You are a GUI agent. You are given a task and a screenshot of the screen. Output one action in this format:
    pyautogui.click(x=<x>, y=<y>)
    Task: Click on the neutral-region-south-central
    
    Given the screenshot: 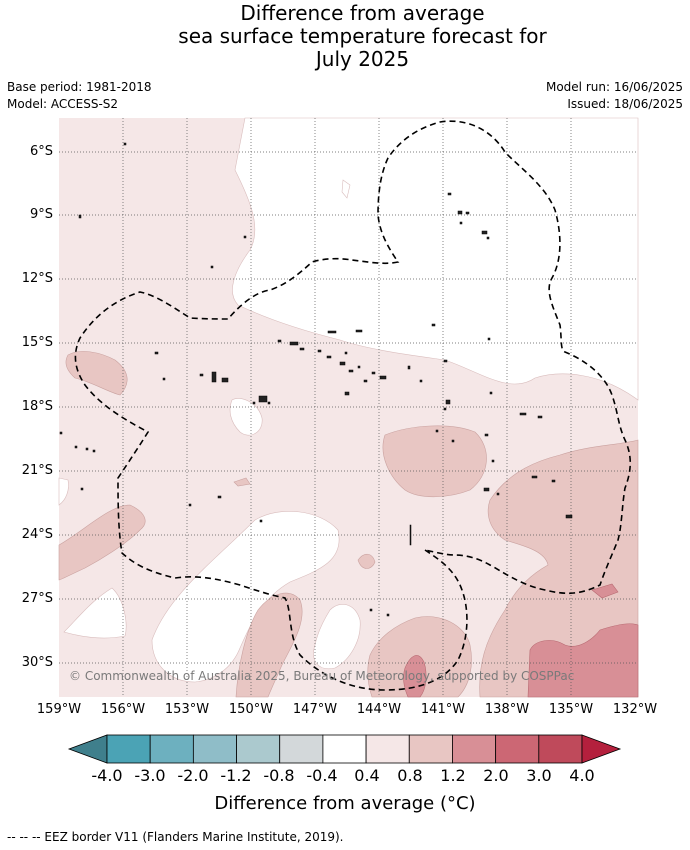 What is the action you would take?
    pyautogui.click(x=245, y=596)
    